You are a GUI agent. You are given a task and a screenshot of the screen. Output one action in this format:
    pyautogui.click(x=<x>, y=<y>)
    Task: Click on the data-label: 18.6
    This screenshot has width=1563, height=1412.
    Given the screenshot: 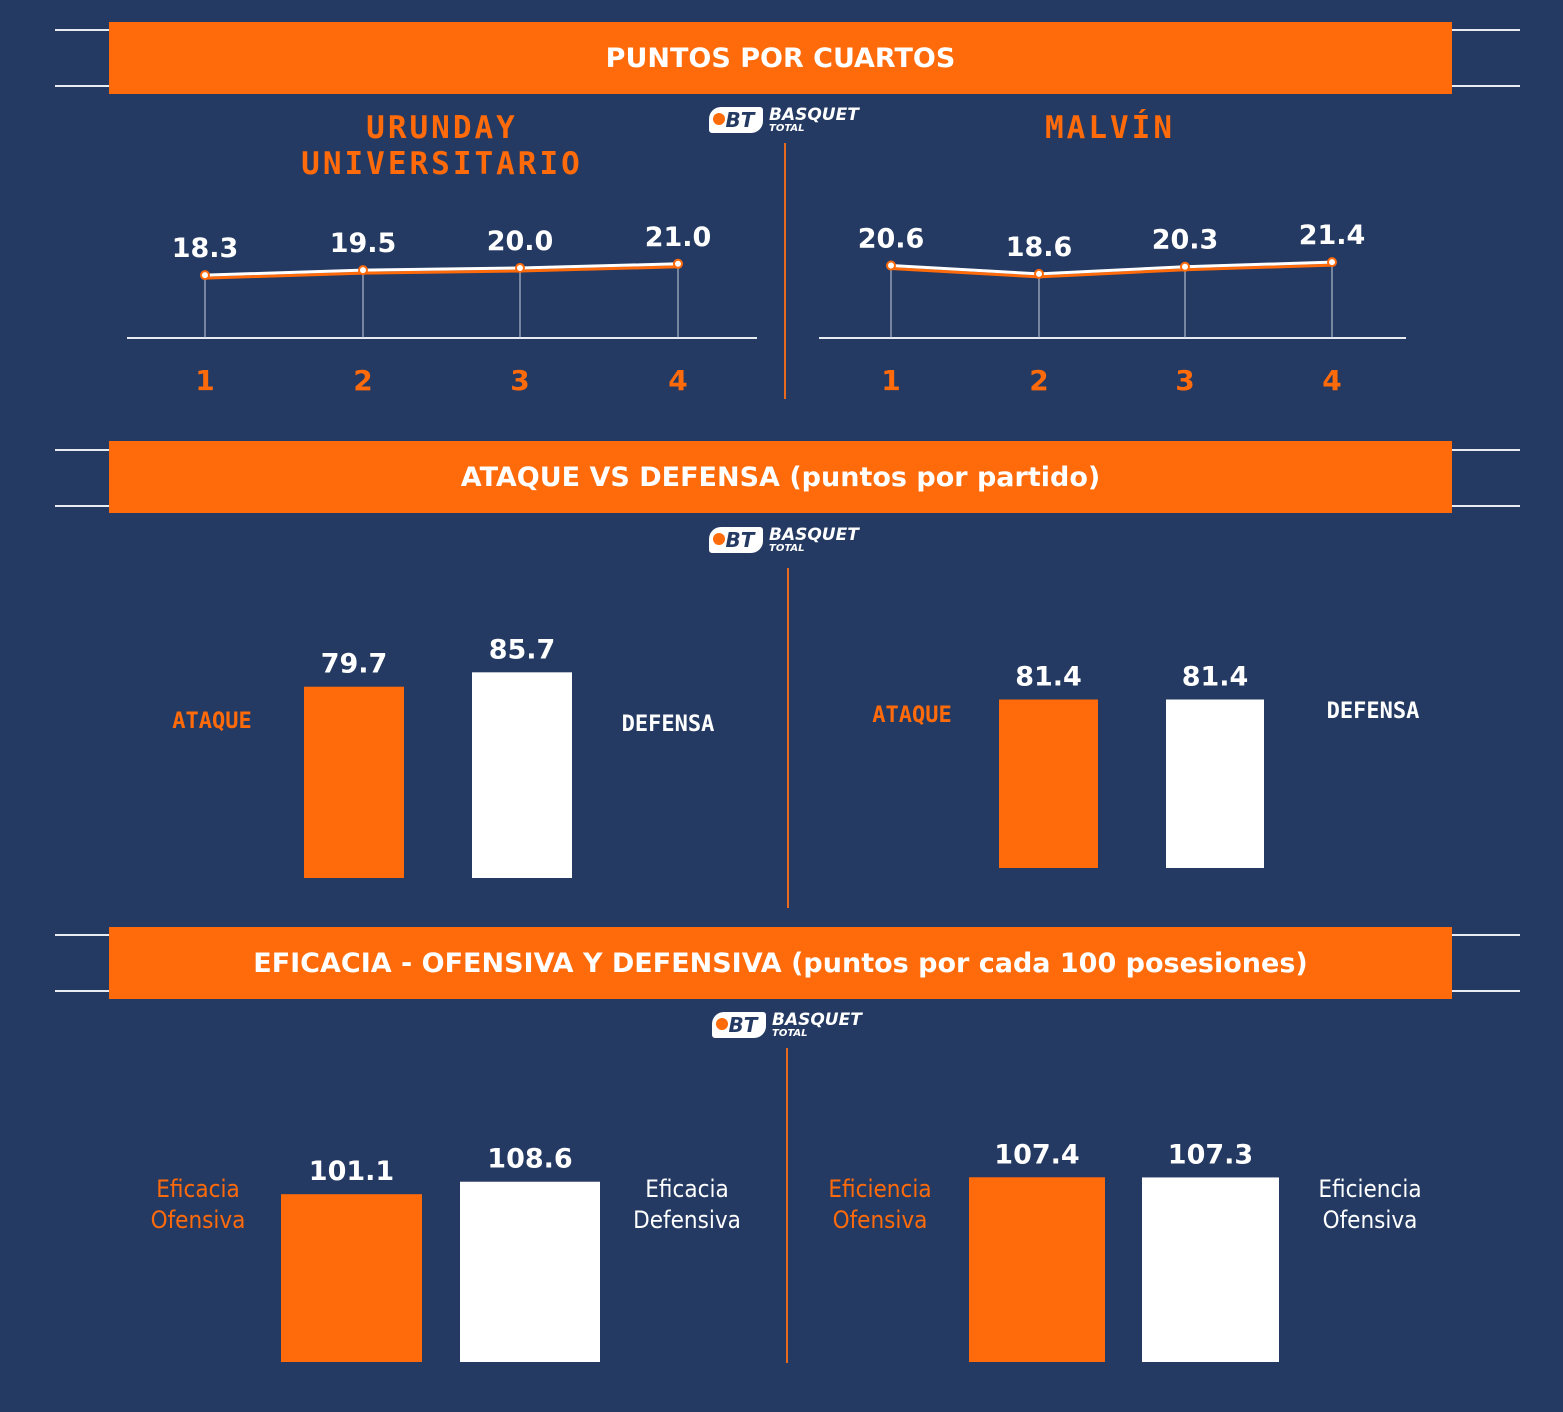 What is the action you would take?
    pyautogui.click(x=1039, y=247)
    